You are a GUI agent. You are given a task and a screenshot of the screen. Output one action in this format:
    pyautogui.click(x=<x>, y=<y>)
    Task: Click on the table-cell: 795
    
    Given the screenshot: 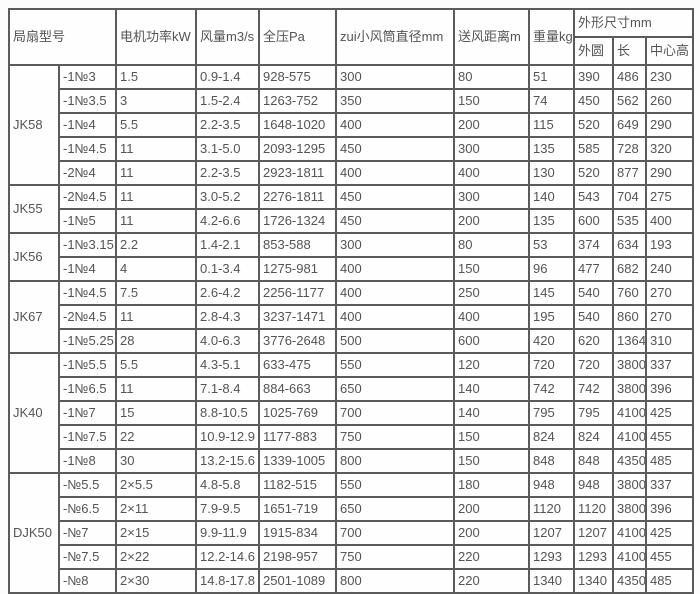 What is the action you would take?
    pyautogui.click(x=552, y=413)
    